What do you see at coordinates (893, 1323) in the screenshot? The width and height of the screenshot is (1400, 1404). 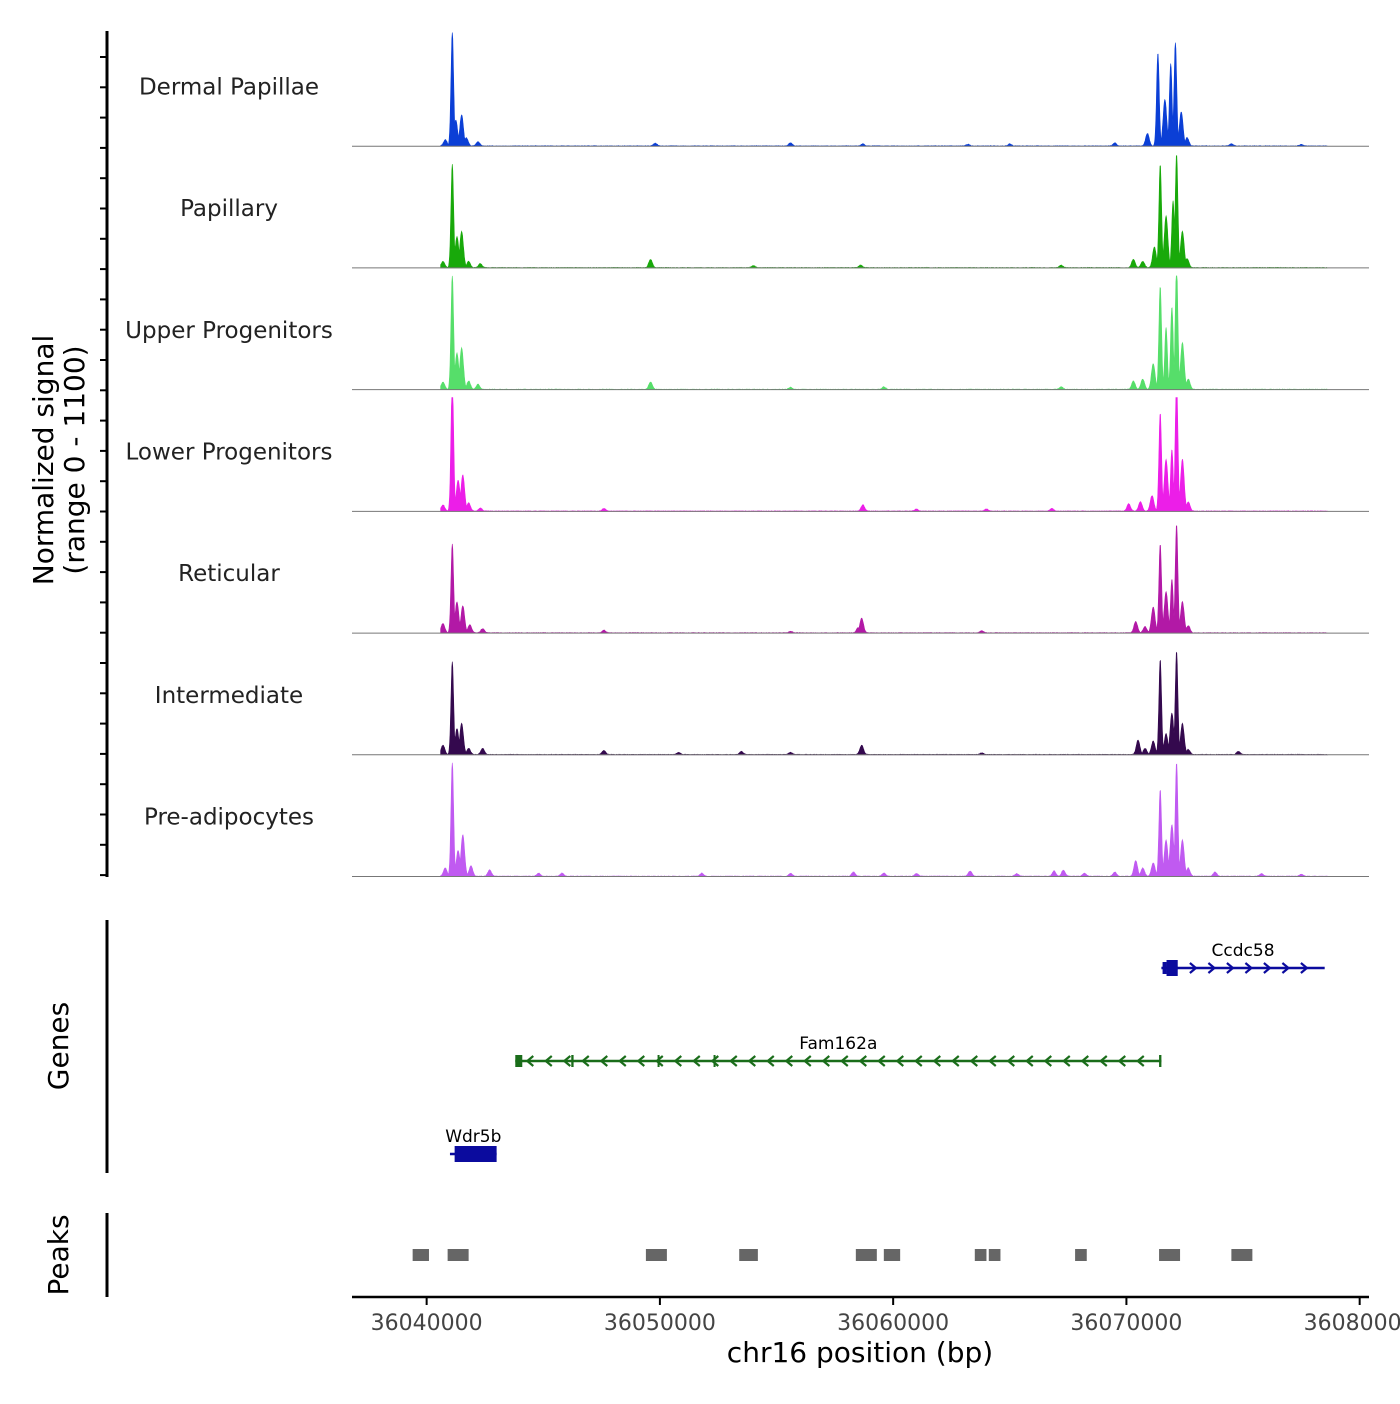 I see `x-axis-tick-label: 36060000` at bounding box center [893, 1323].